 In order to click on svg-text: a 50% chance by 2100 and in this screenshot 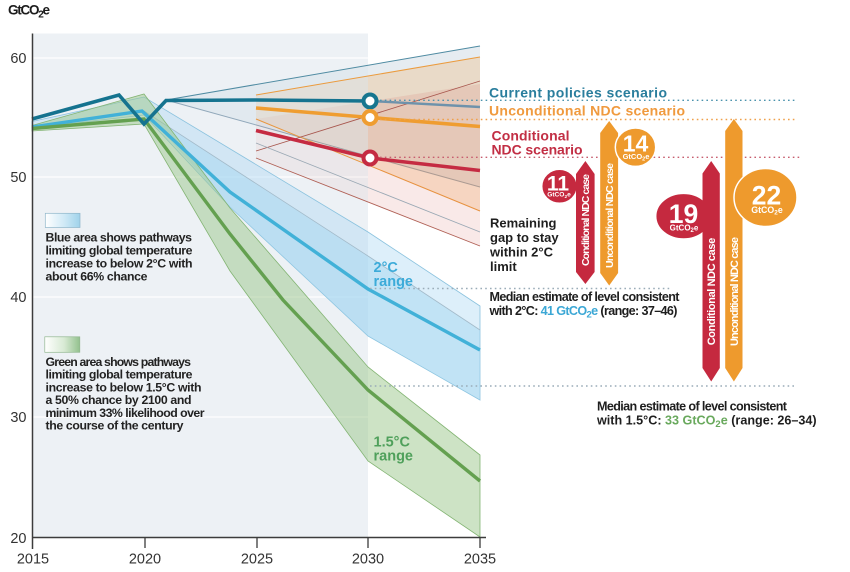, I will do `click(119, 400)`.